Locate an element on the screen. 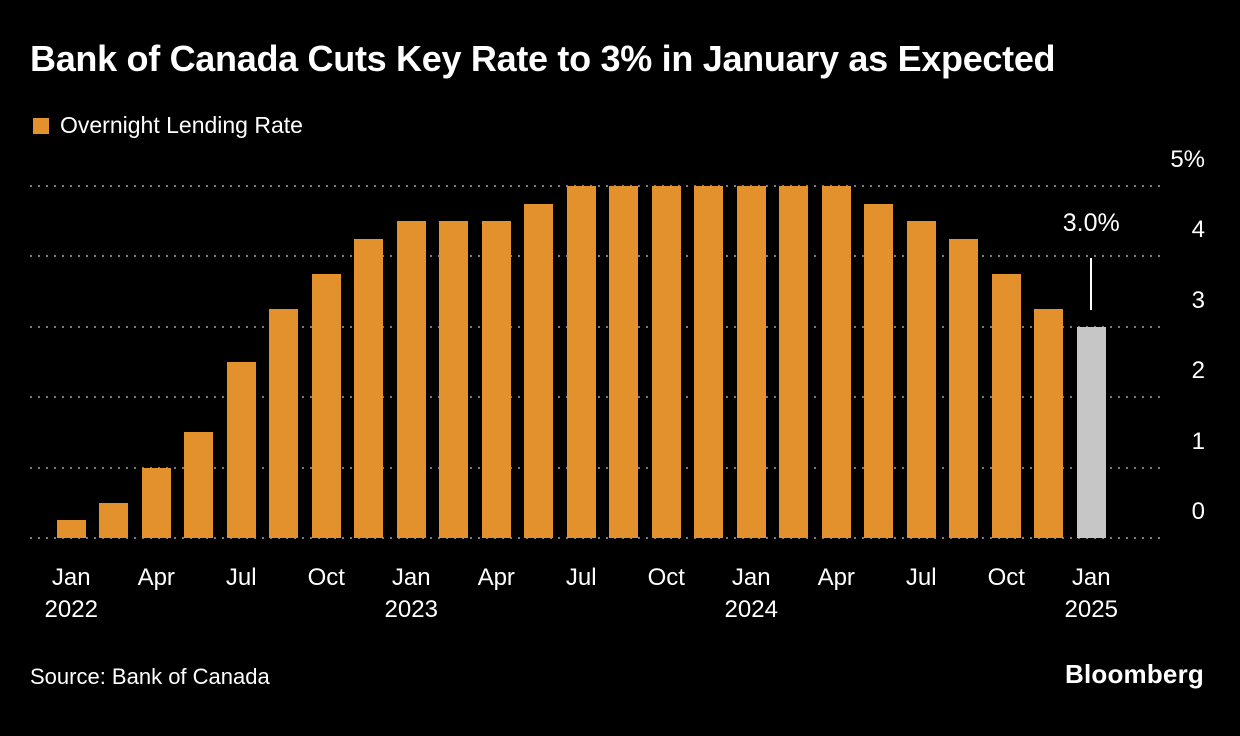 The height and width of the screenshot is (736, 1240). annotation-pointer-line is located at coordinates (1091, 284).